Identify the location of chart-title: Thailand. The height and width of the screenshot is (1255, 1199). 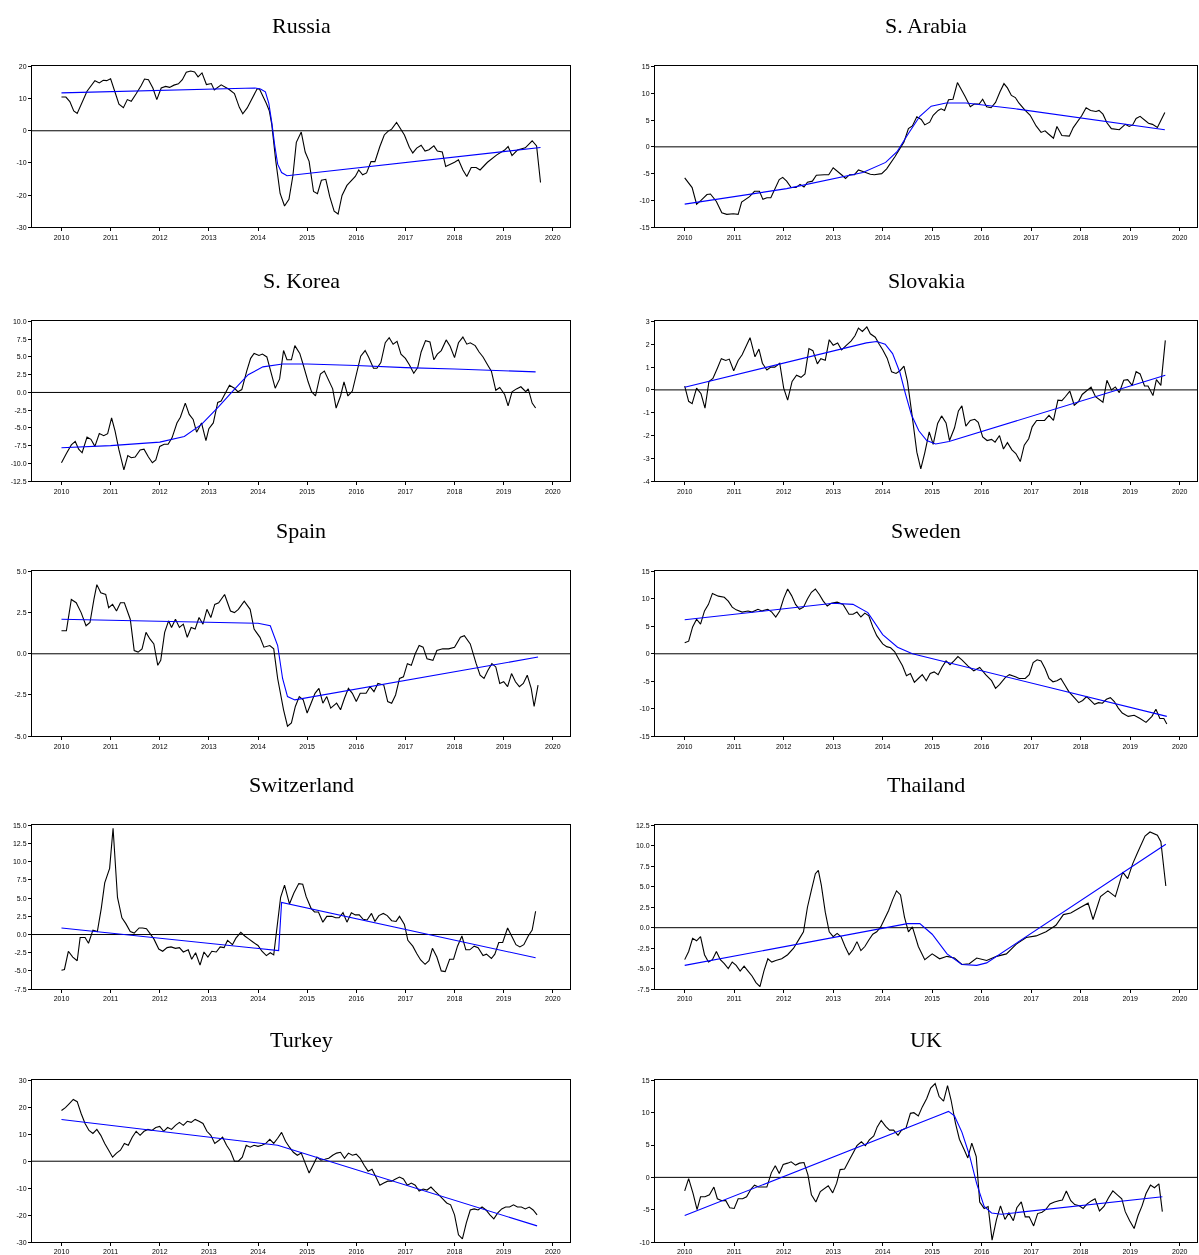
(926, 784).